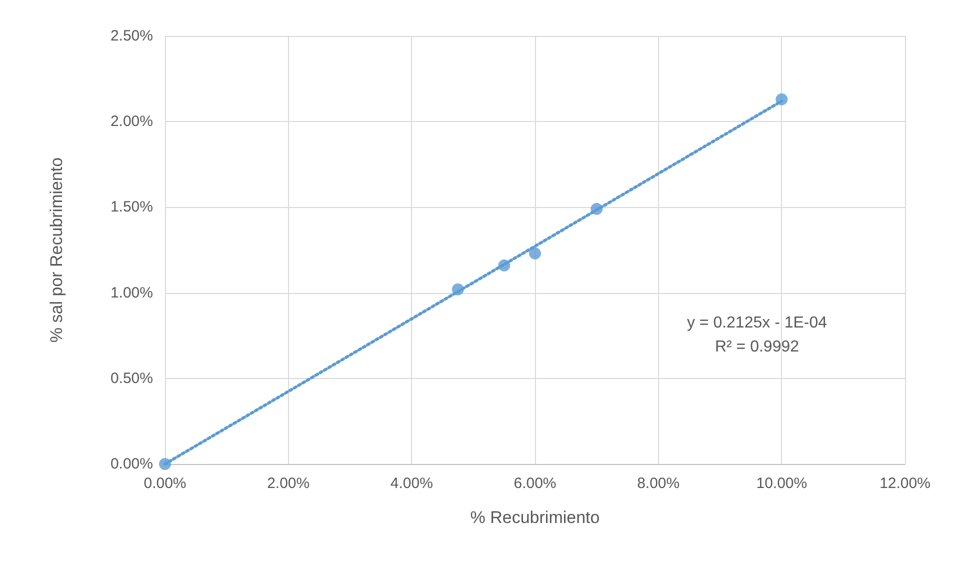  What do you see at coordinates (535, 483) in the screenshot?
I see `x-tick-label: 6.00%` at bounding box center [535, 483].